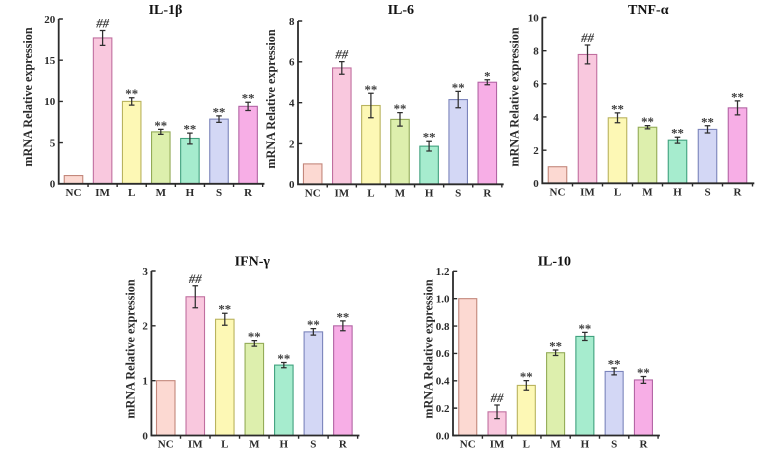 The image size is (784, 474). I want to click on svg-text: 0.8, so click(443, 327).